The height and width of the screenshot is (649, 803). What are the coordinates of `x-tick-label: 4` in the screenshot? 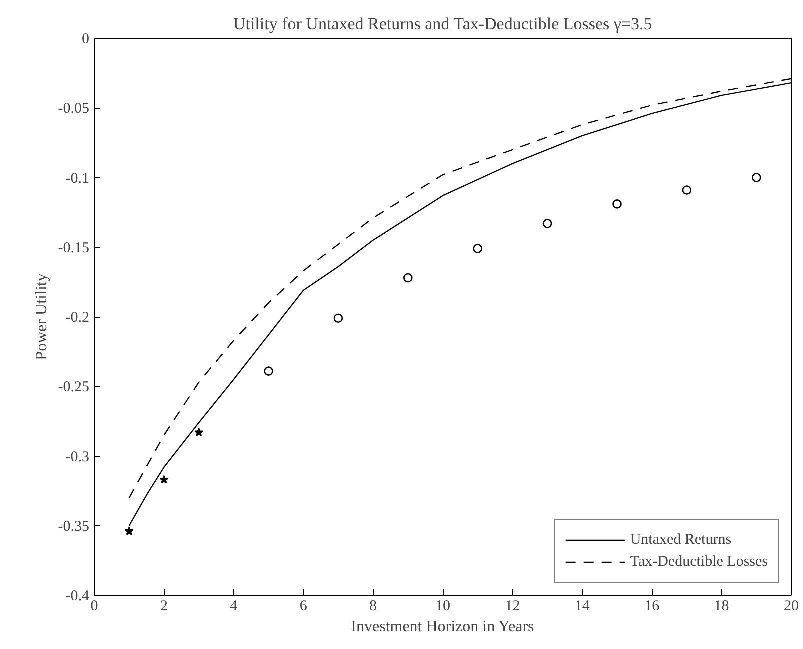 It's located at (234, 606).